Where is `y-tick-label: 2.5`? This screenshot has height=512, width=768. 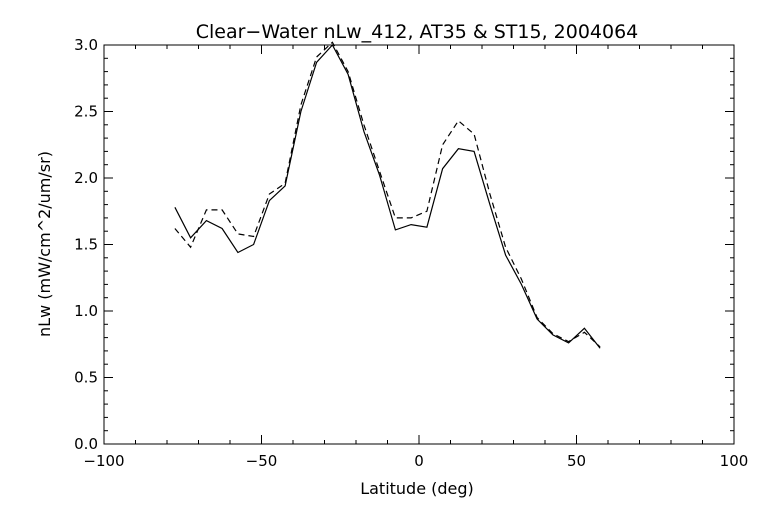
y-tick-label: 2.5 is located at coordinates (86, 112).